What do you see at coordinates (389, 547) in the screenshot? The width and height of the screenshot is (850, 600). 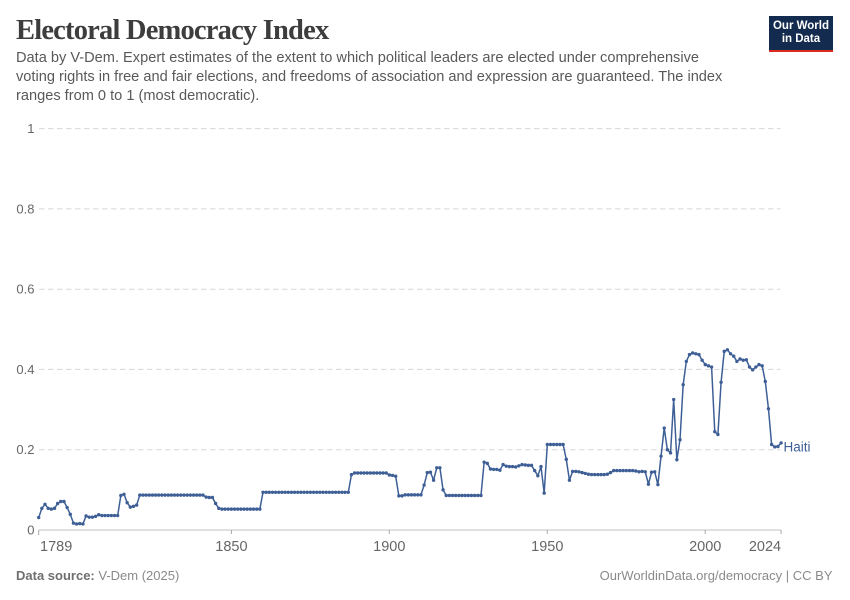 I see `svg-text: 1900` at bounding box center [389, 547].